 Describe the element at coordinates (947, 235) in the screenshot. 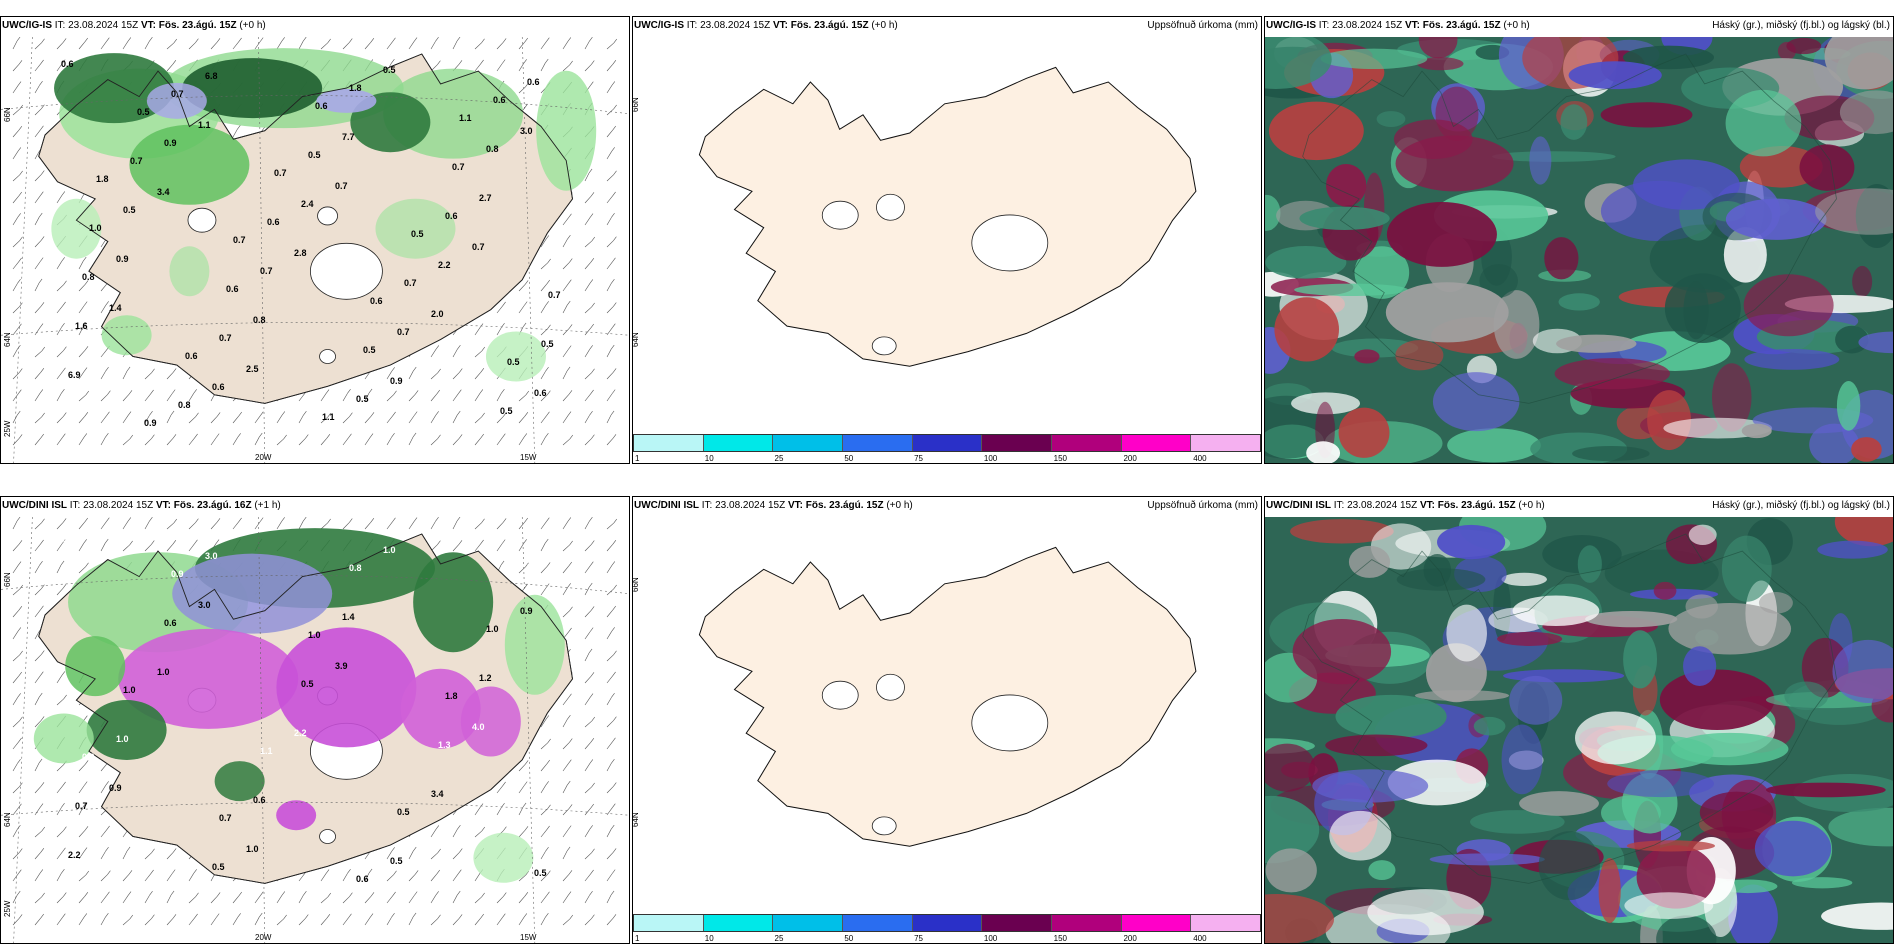

I see `accum-precip-map` at that location.